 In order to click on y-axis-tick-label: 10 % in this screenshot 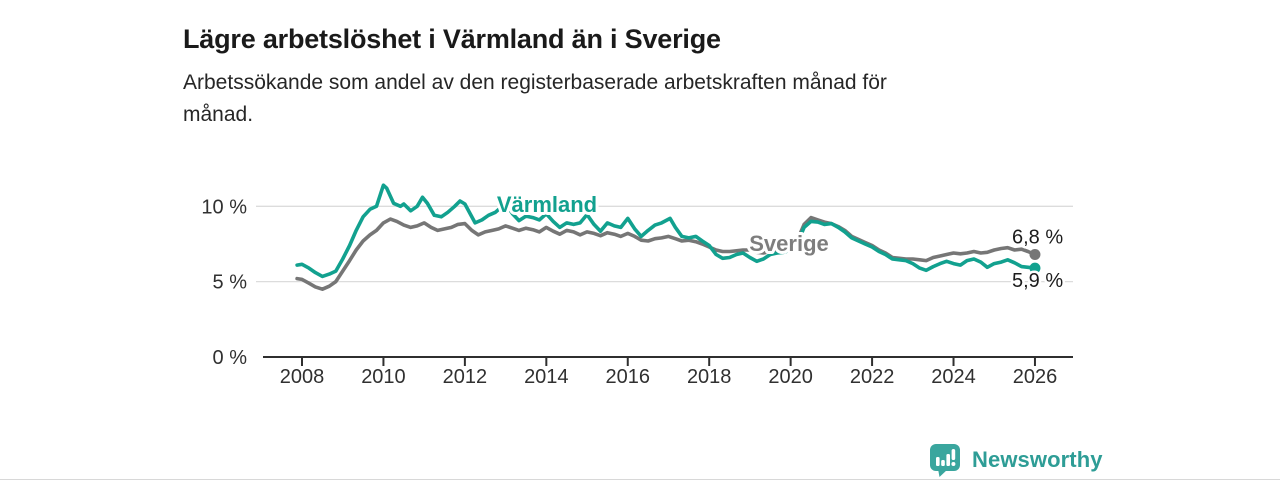, I will do `click(224, 207)`.